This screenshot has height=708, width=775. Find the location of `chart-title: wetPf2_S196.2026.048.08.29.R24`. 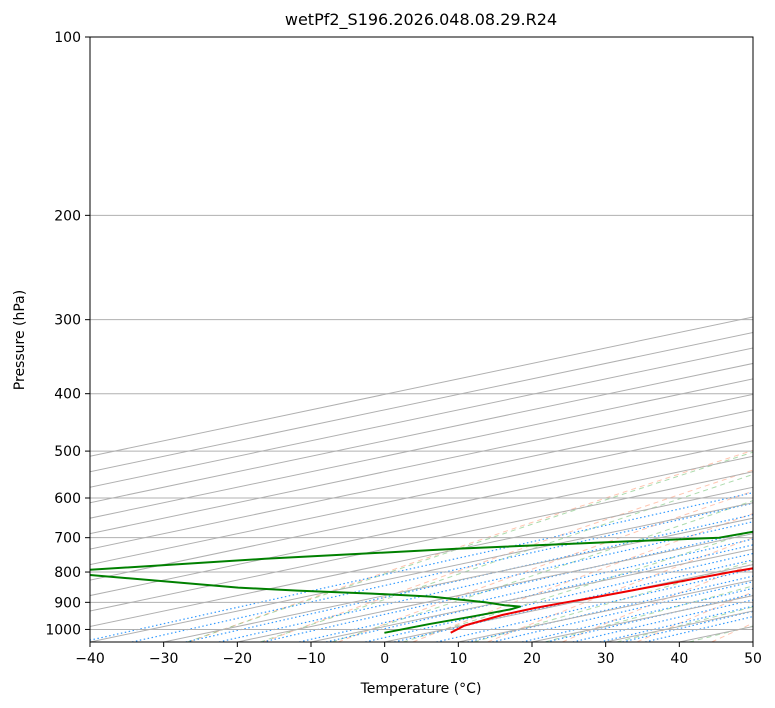

chart-title: wetPf2_S196.2026.048.08.29.R24 is located at coordinates (421, 20).